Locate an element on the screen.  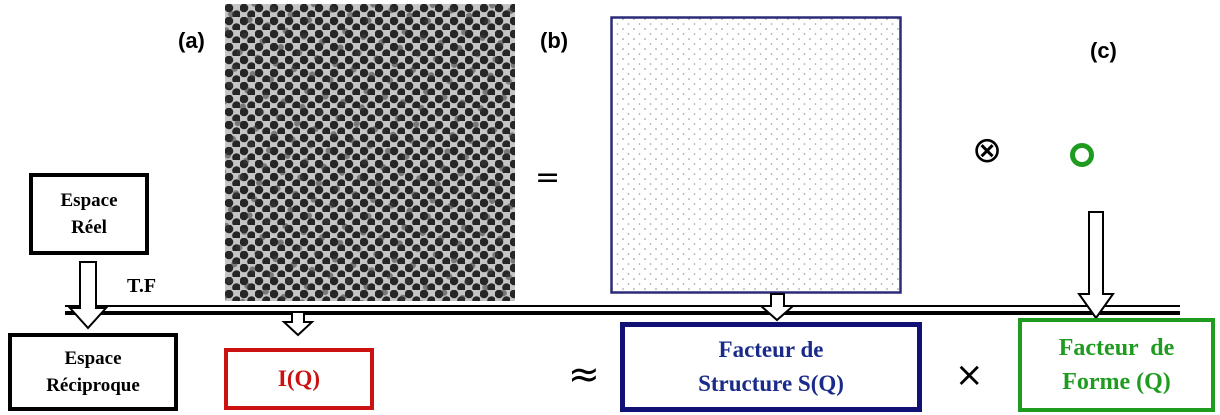
form-factor-line2: Forme (Q) is located at coordinates (1116, 382).